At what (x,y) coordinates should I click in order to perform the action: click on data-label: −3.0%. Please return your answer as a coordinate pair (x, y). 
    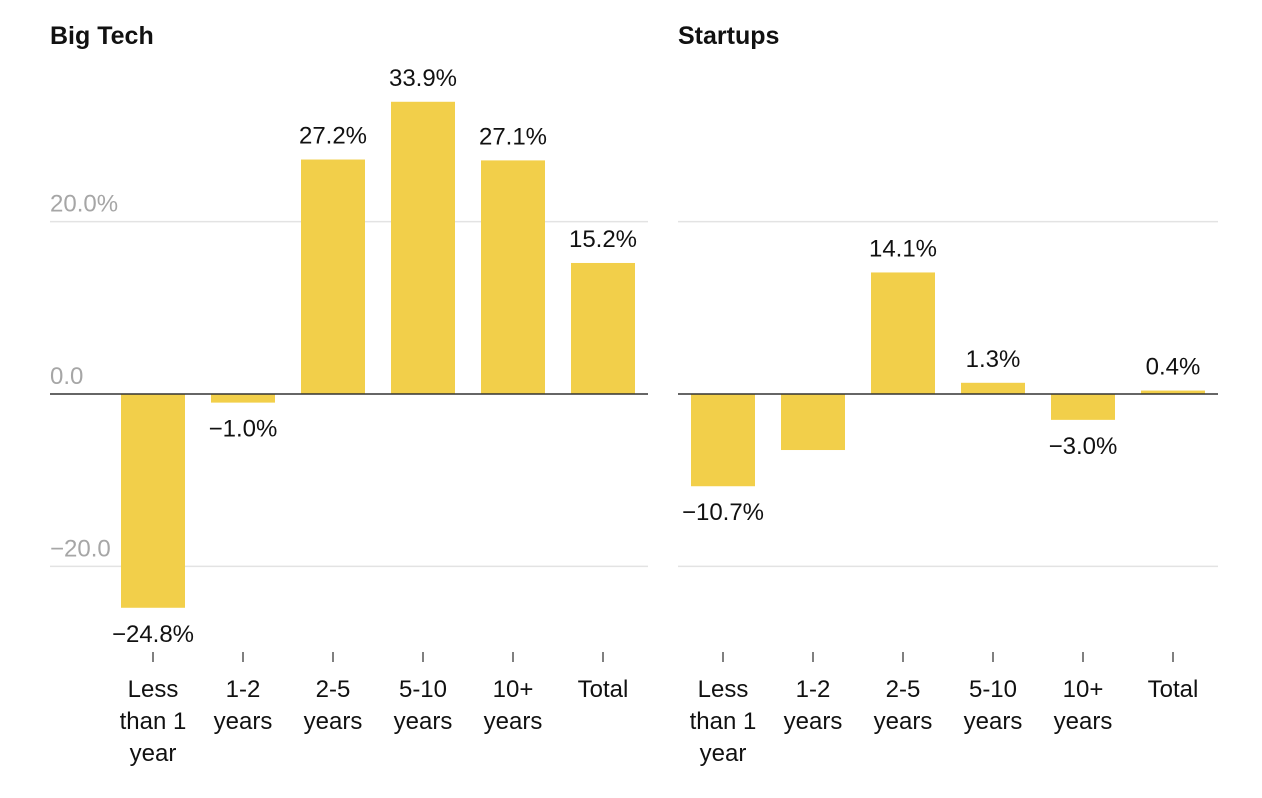
    Looking at the image, I should click on (1083, 446).